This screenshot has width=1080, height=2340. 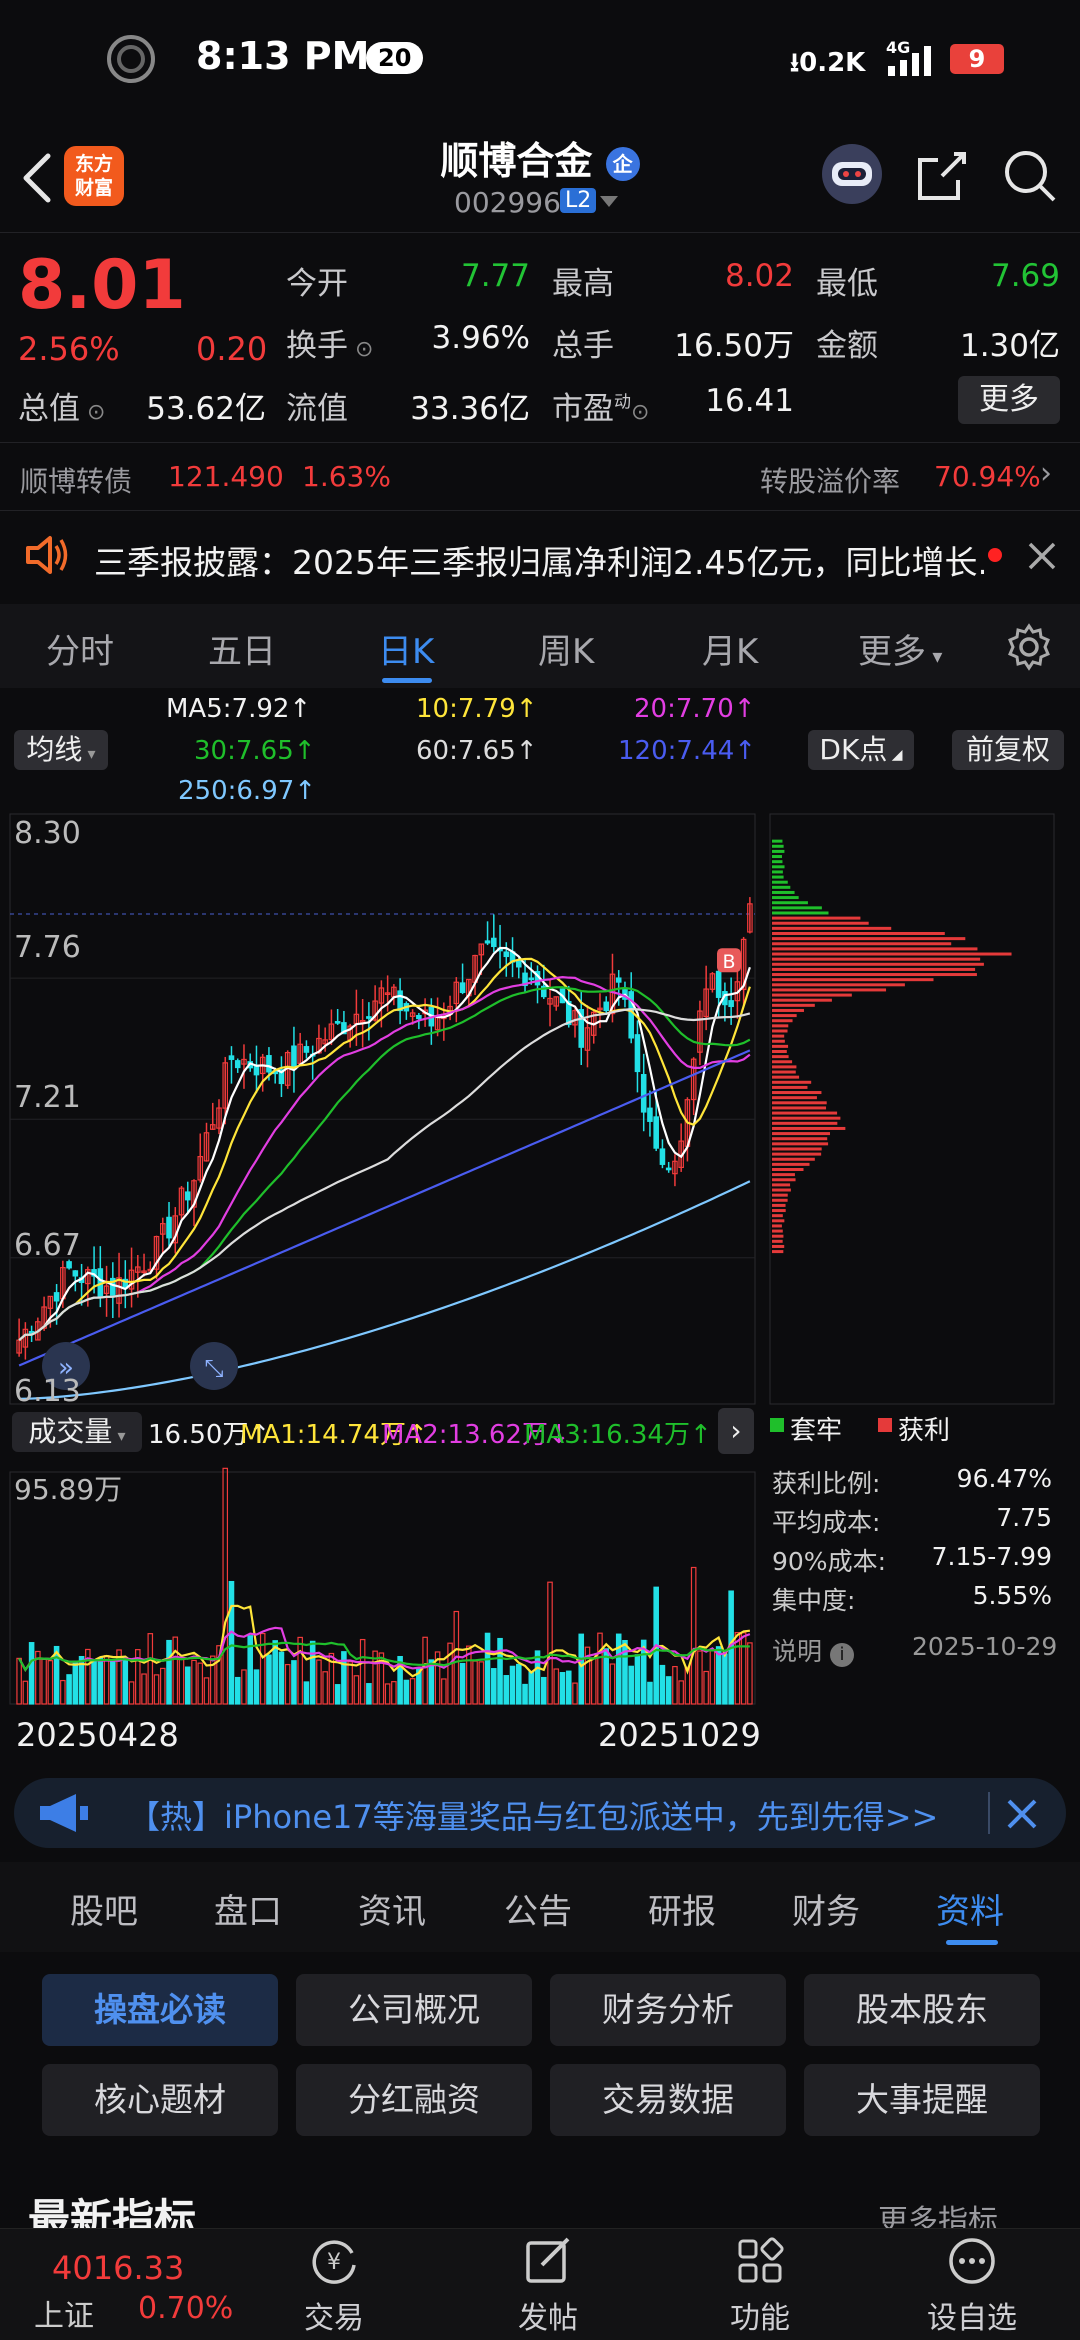 What do you see at coordinates (895, 755) in the screenshot?
I see `corner-icon: ◢` at bounding box center [895, 755].